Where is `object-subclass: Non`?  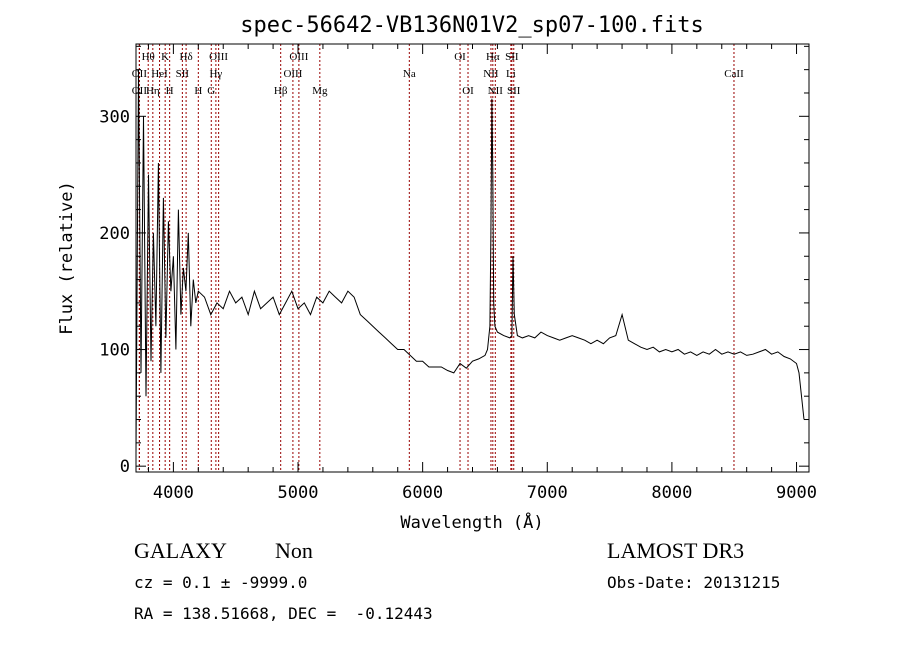
object-subclass: Non is located at coordinates (294, 550).